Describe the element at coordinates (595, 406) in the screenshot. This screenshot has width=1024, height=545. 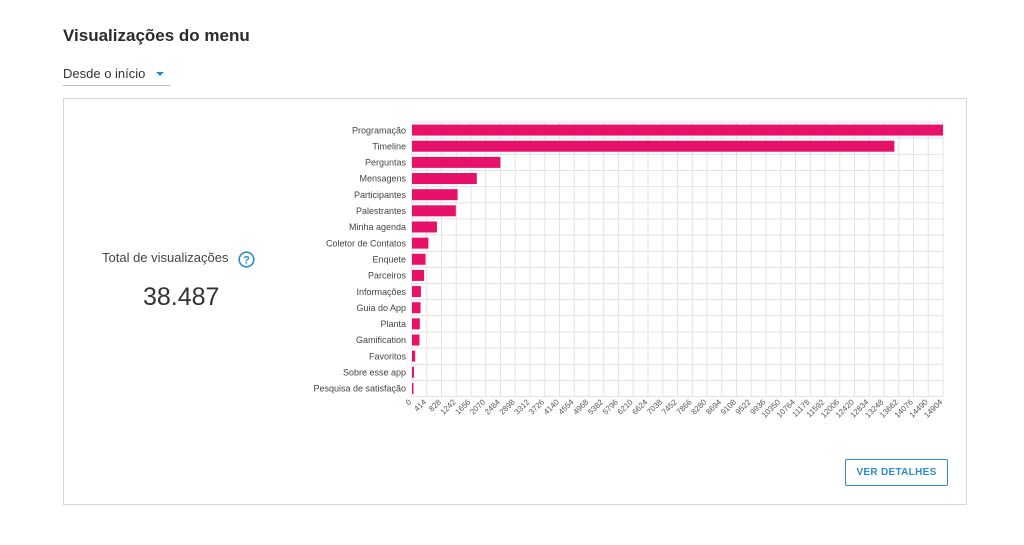
I see `x-tick-label: 5382` at that location.